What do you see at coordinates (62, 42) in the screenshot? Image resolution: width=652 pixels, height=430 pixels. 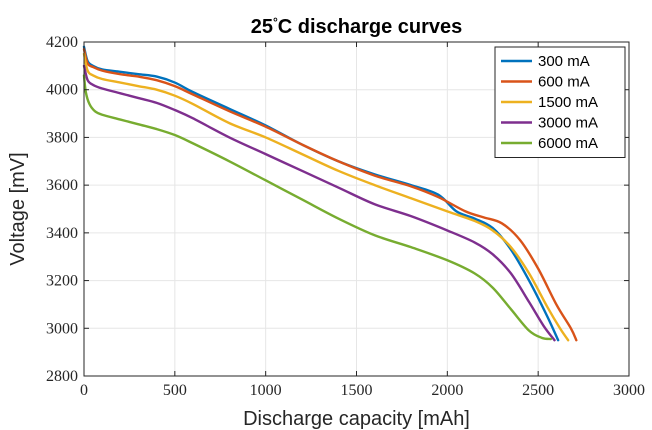 I see `y-tick-label: 4200` at bounding box center [62, 42].